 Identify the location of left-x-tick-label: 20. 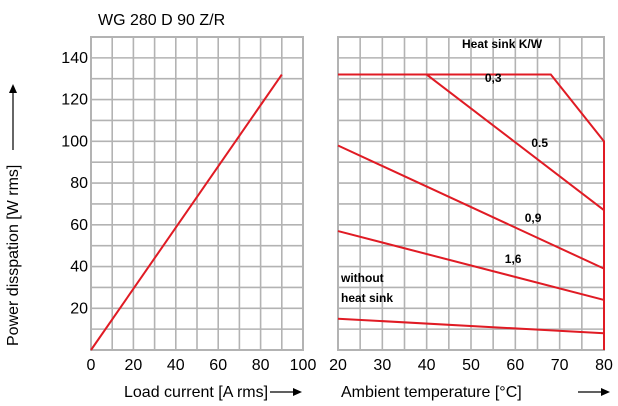
(134, 365).